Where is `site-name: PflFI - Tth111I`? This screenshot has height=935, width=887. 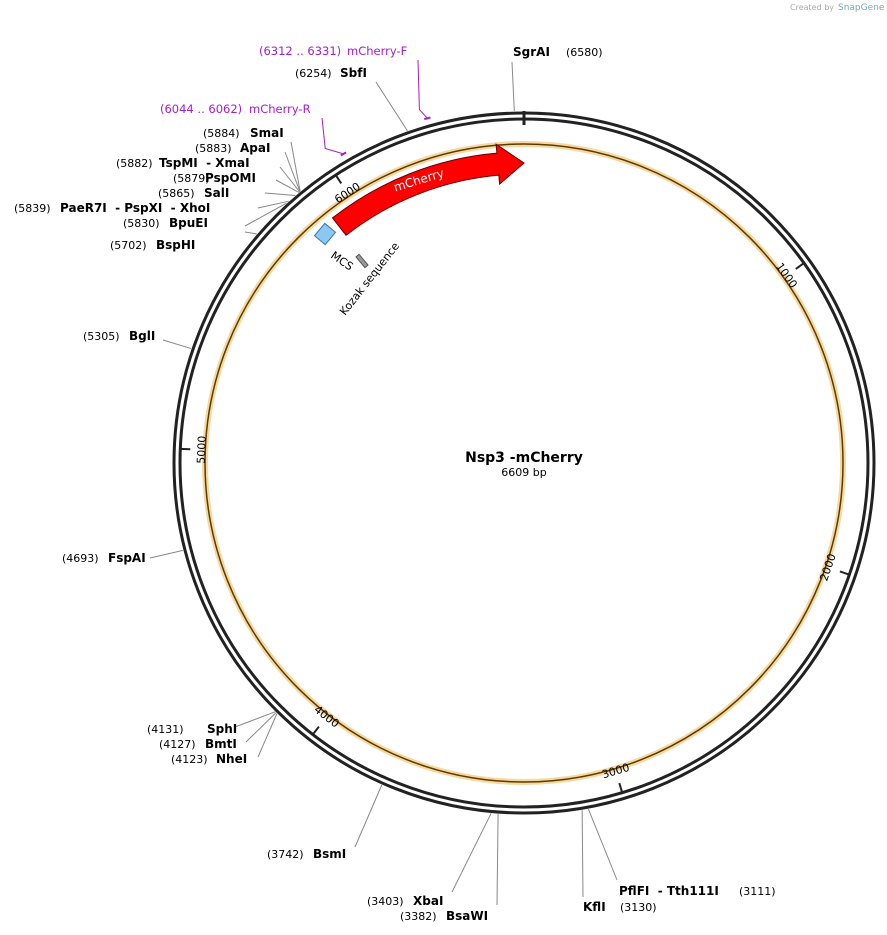
site-name: PflFI - Tth111I is located at coordinates (669, 891).